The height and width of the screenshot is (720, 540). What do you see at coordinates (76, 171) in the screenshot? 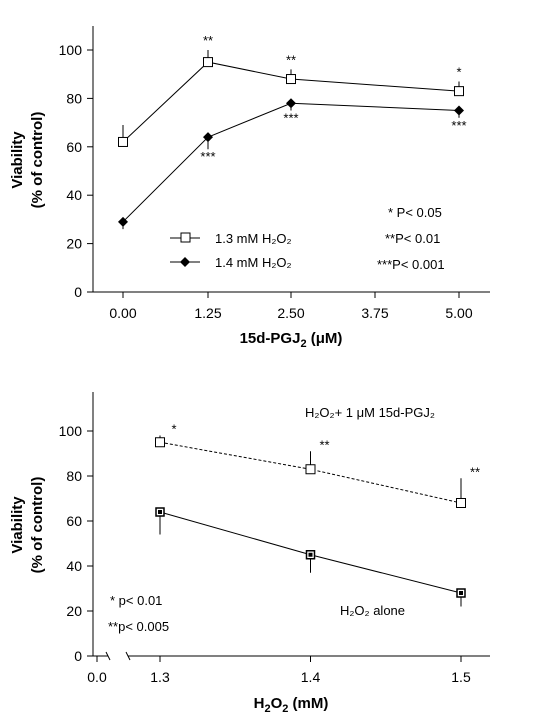
I see `top-y-ticks: 0 20 40 60 80 100` at bounding box center [76, 171].